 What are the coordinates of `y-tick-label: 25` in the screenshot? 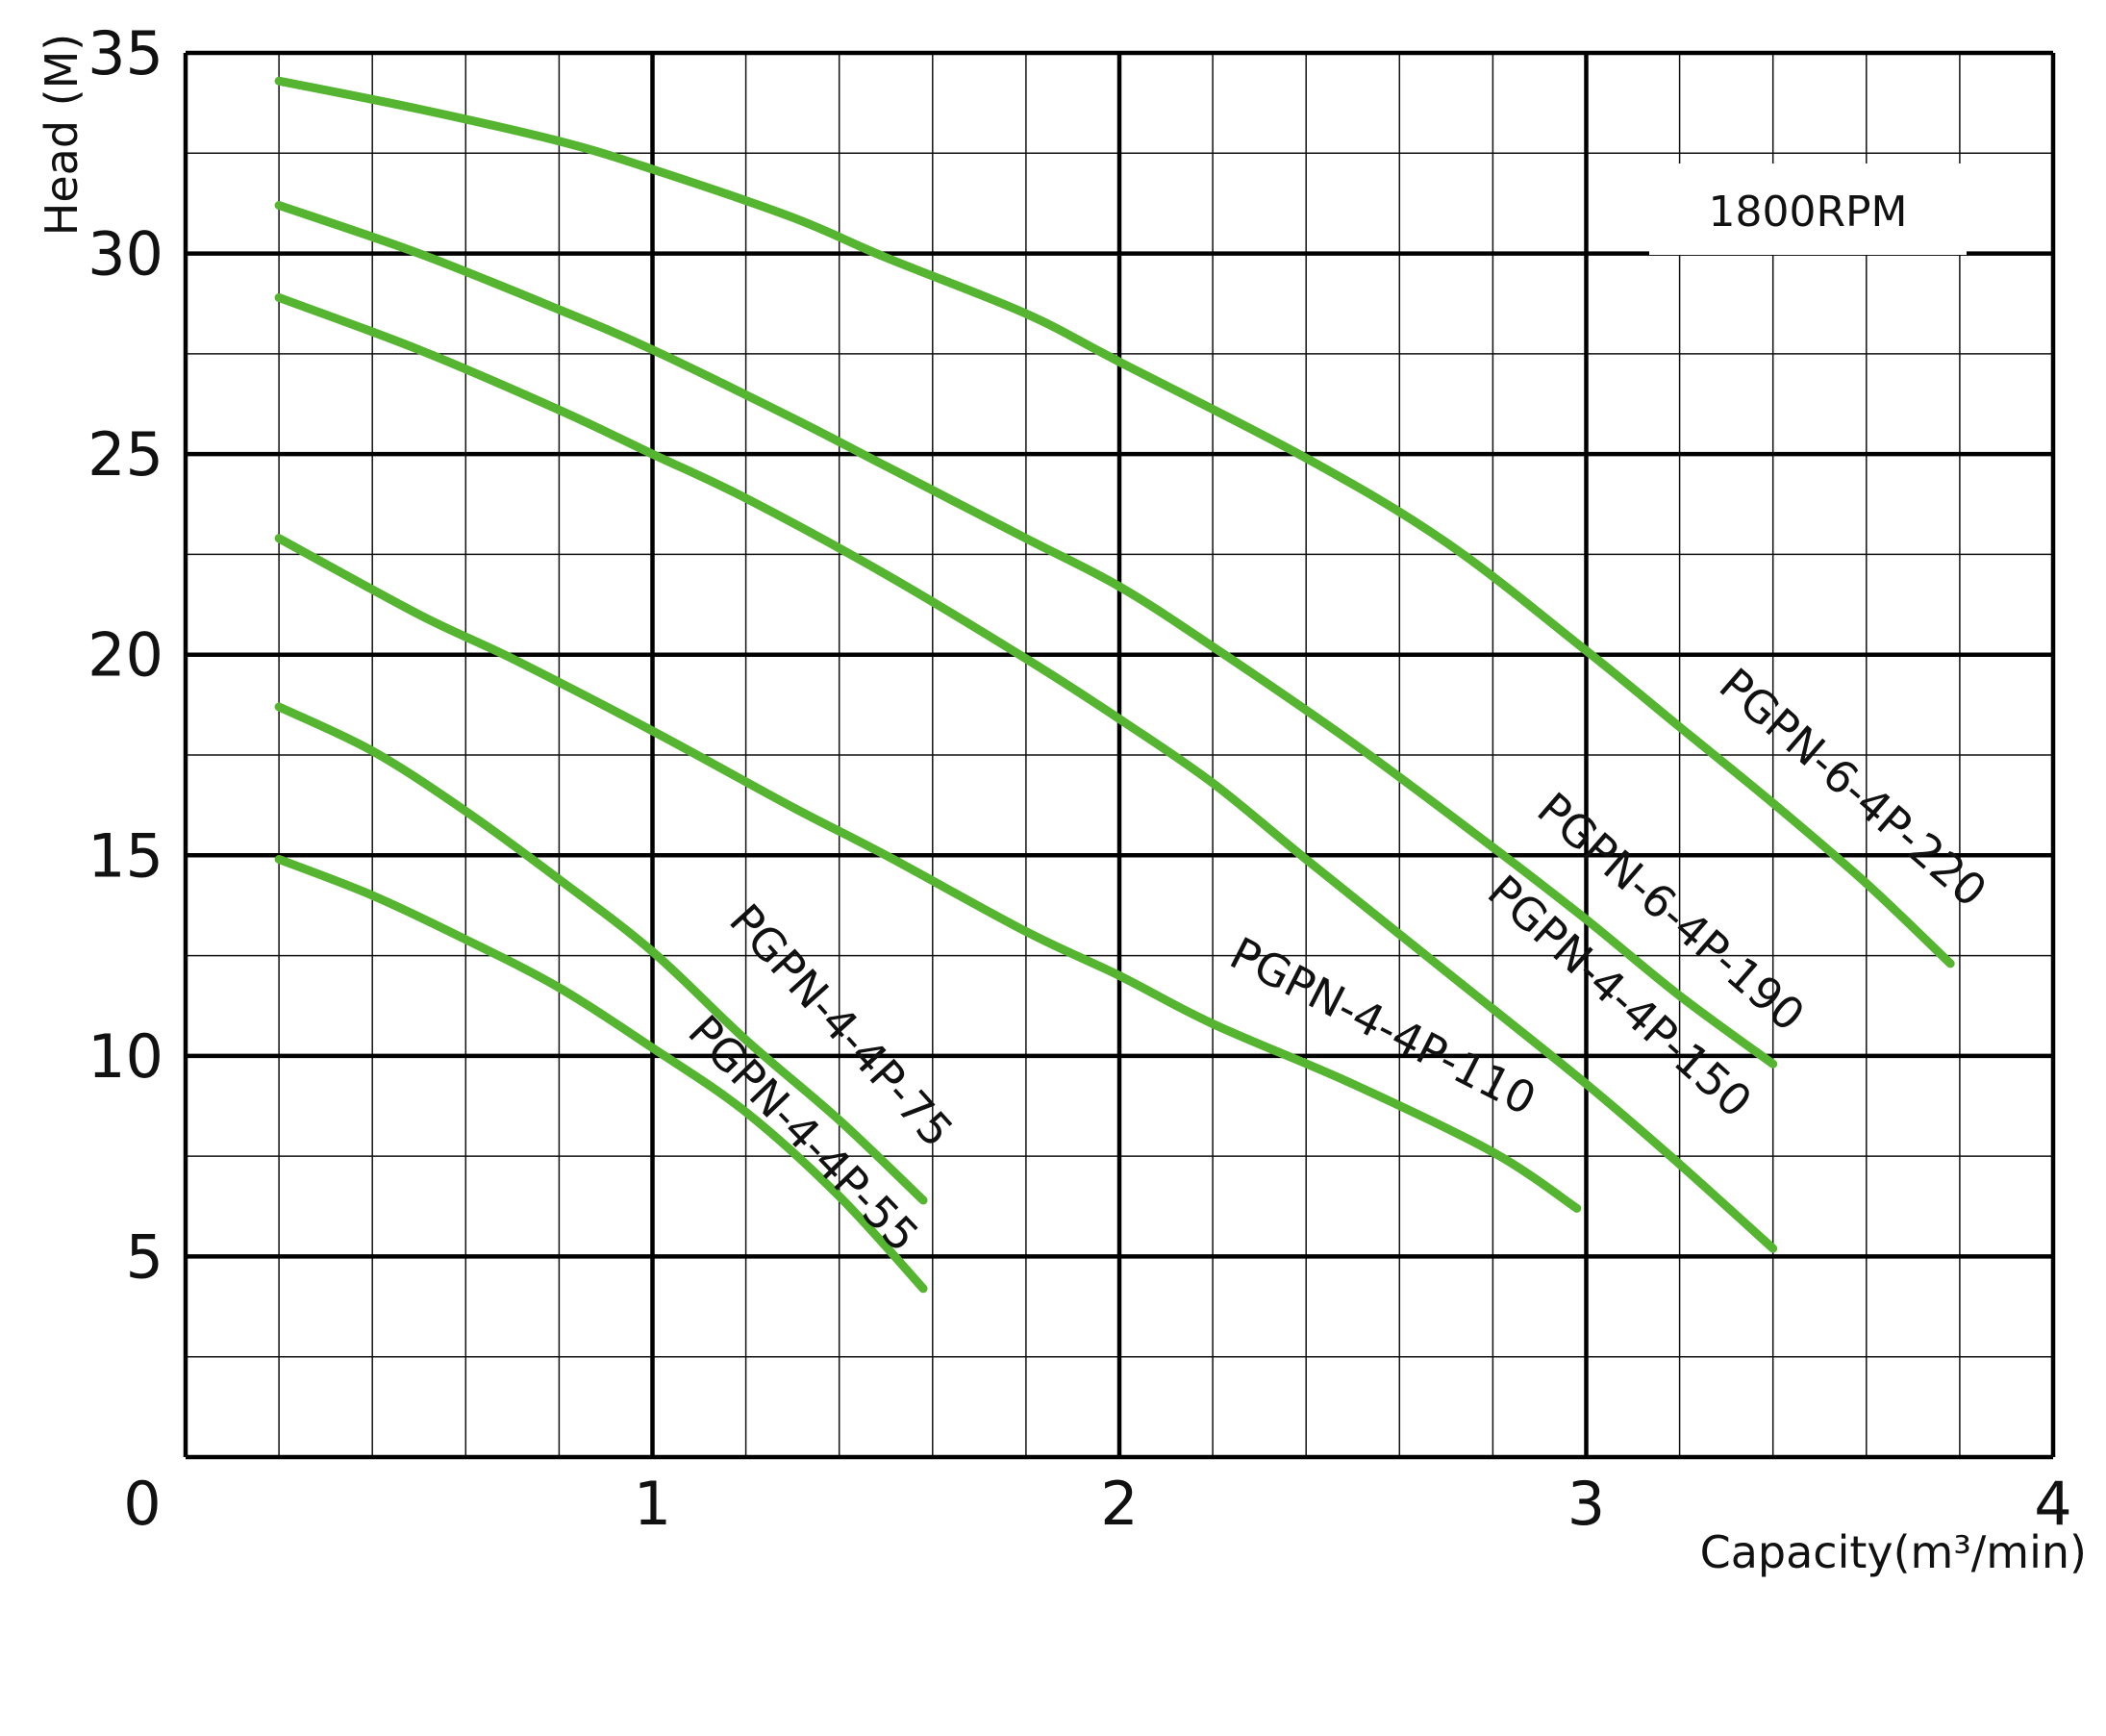 It's located at (126, 454).